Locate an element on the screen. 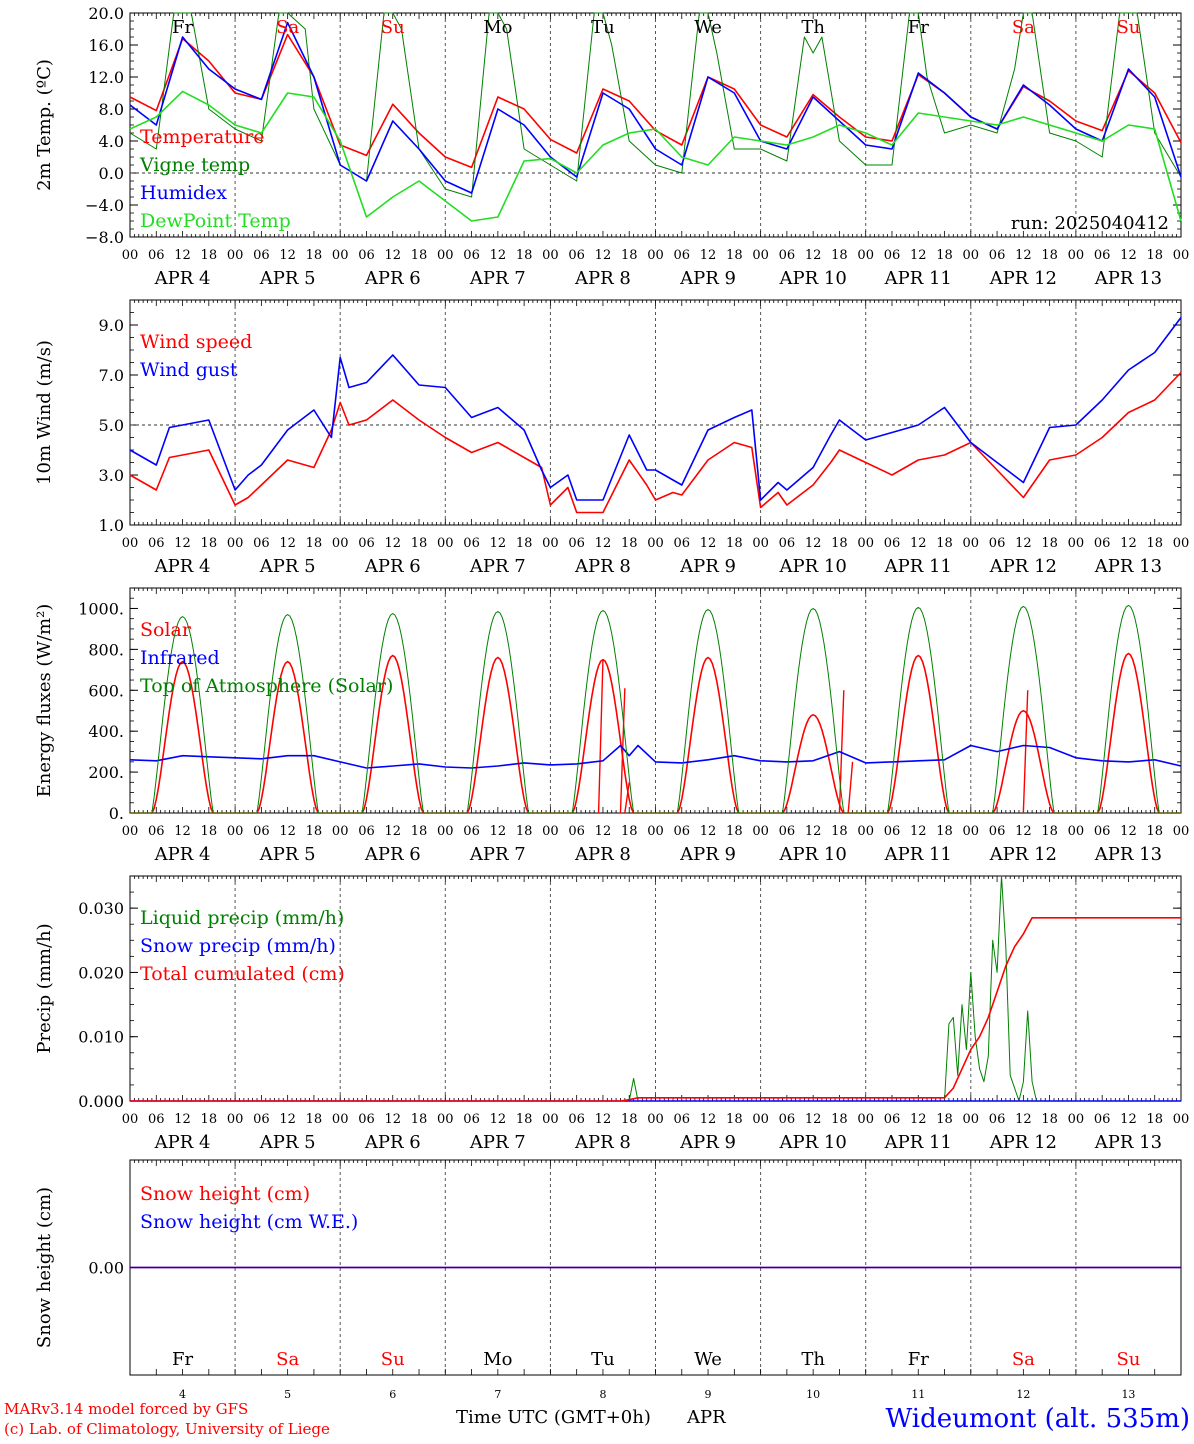 The image size is (1194, 1444). y-tick-label: 600. is located at coordinates (106, 690).